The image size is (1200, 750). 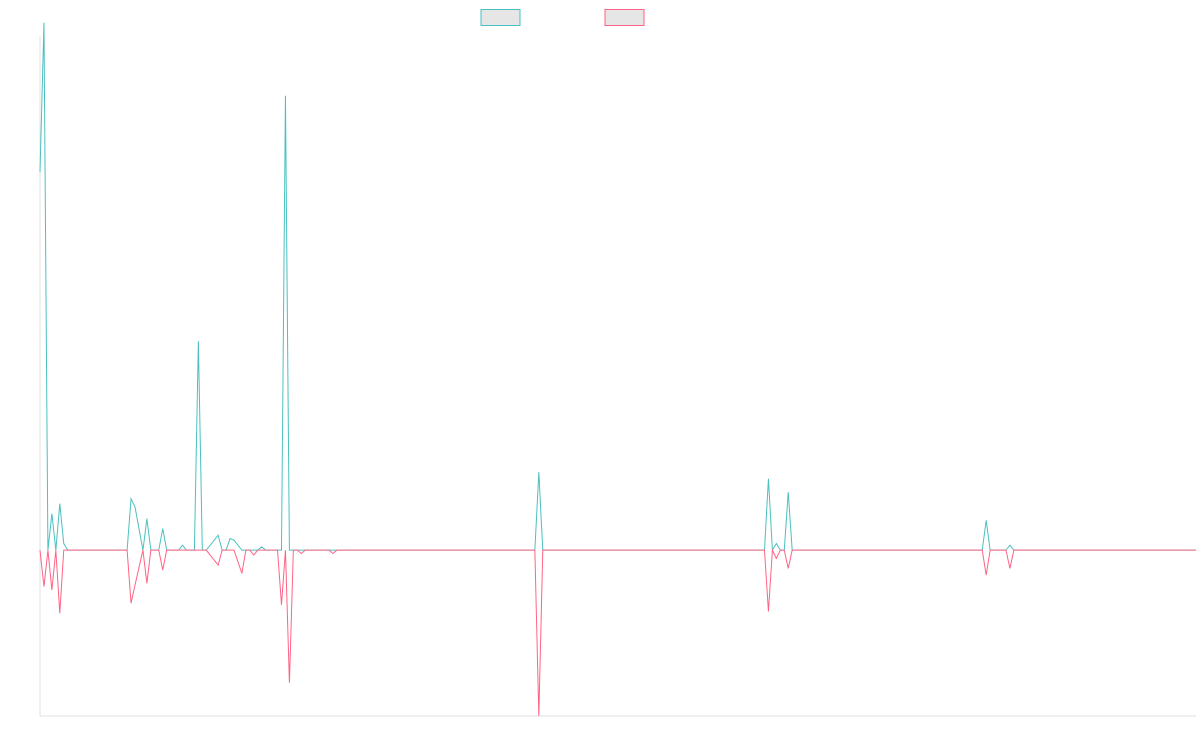 I want to click on legend, so click(x=562, y=17).